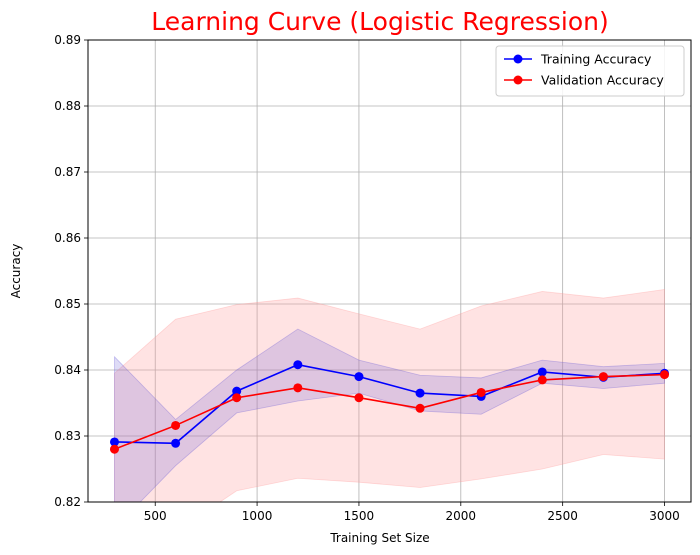 Image resolution: width=700 pixels, height=555 pixels. I want to click on y-axis-ticks: 0.82 0.83 0.84 0.85 0.86 0.87 0.88 0.89, so click(71, 271).